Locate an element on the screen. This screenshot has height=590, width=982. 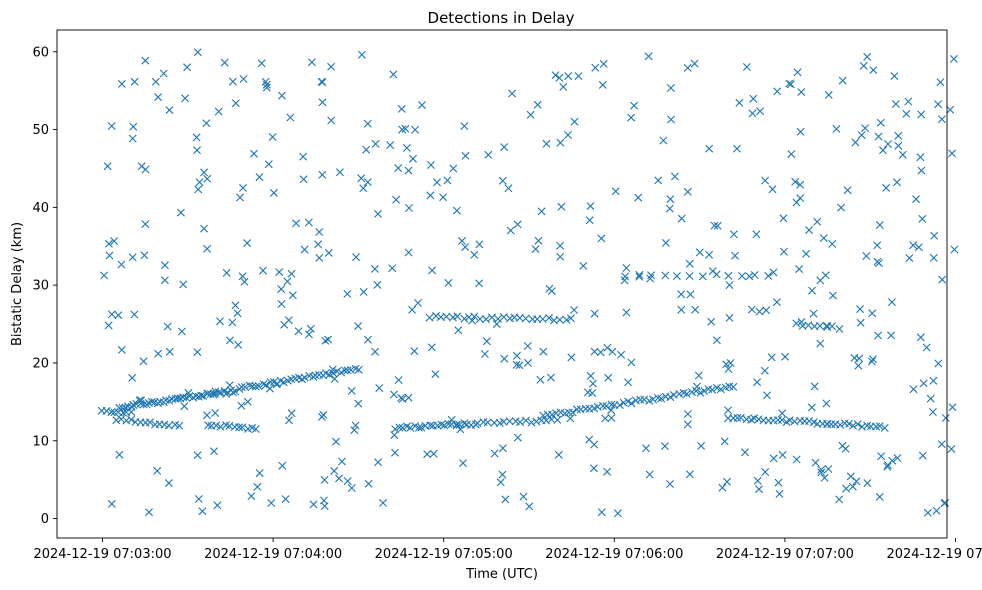
y-tick-label: 0 is located at coordinates (45, 519).